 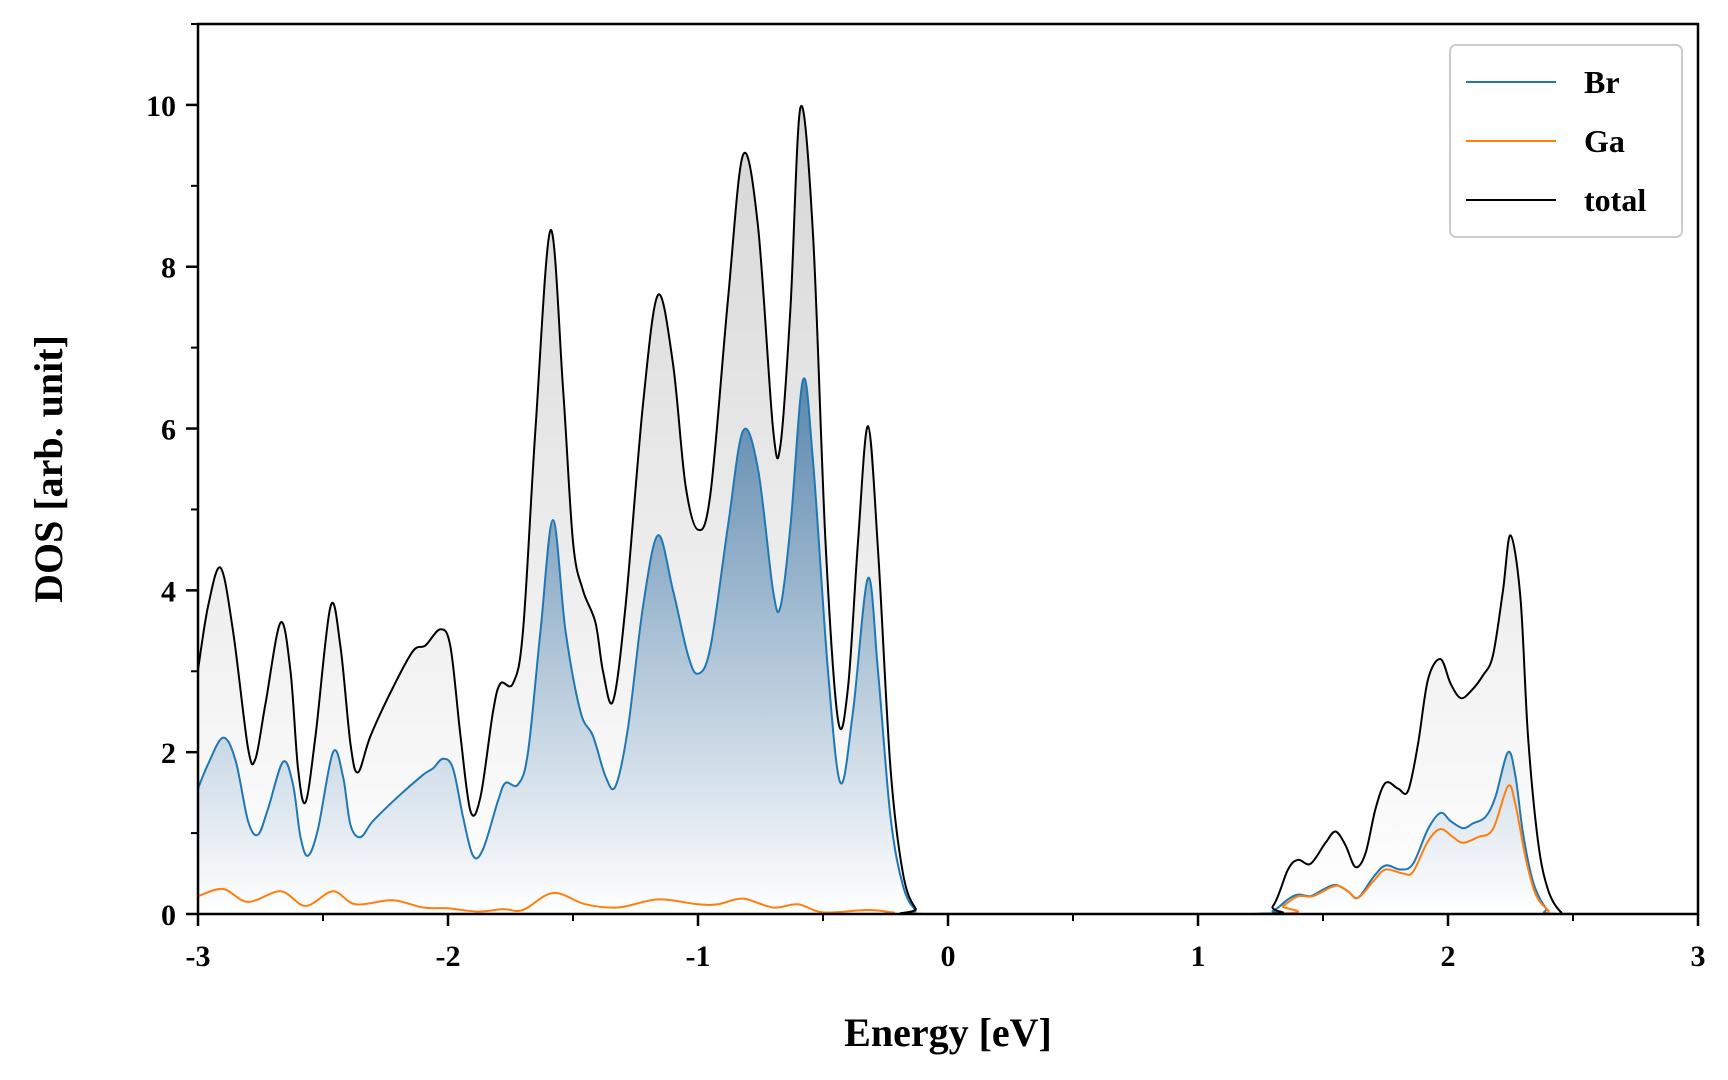 What do you see at coordinates (1198, 956) in the screenshot?
I see `x-tick-label: 1` at bounding box center [1198, 956].